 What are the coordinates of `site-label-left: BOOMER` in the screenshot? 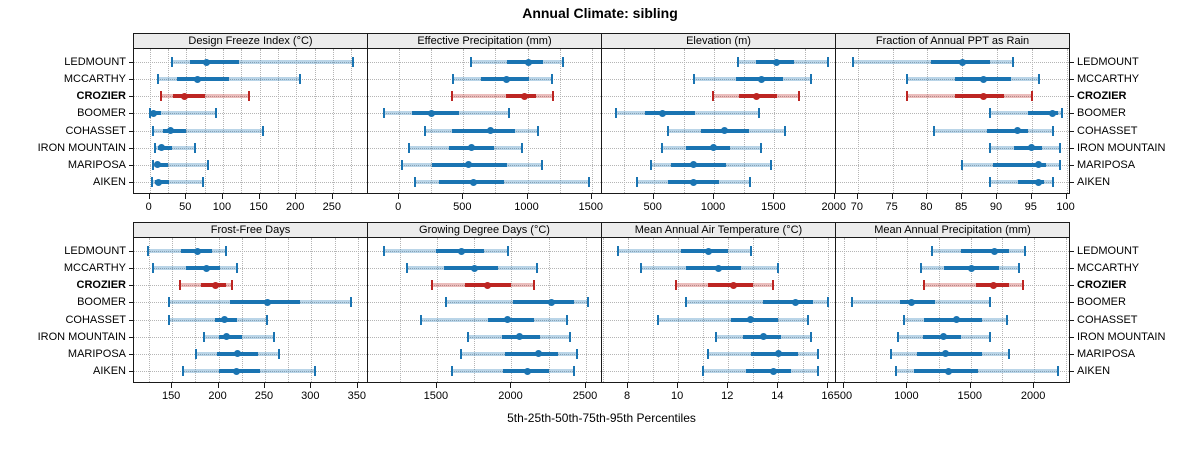 It's located at (101, 302).